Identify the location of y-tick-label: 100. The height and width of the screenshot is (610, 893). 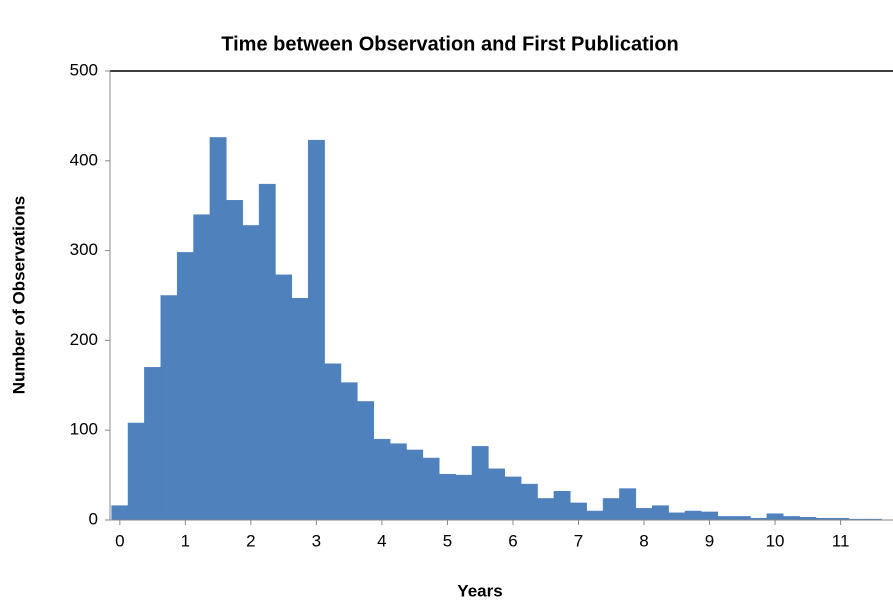
(84, 429).